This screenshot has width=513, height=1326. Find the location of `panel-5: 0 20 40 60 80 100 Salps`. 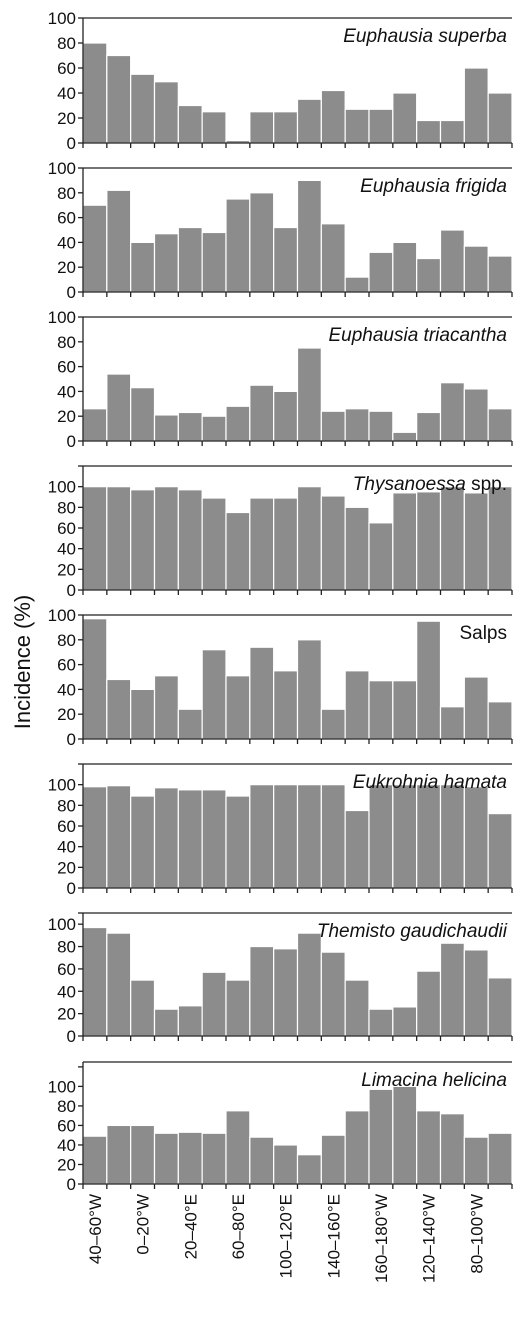

panel-5: 0 20 40 60 80 100 Salps is located at coordinates (280, 677).